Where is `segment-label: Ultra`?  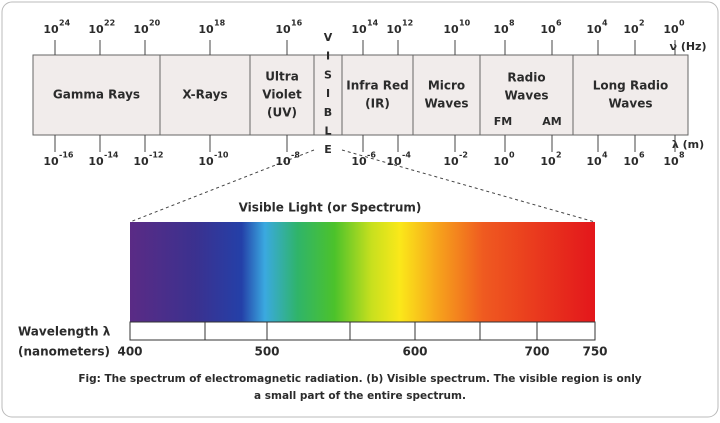 segment-label: Ultra is located at coordinates (282, 77).